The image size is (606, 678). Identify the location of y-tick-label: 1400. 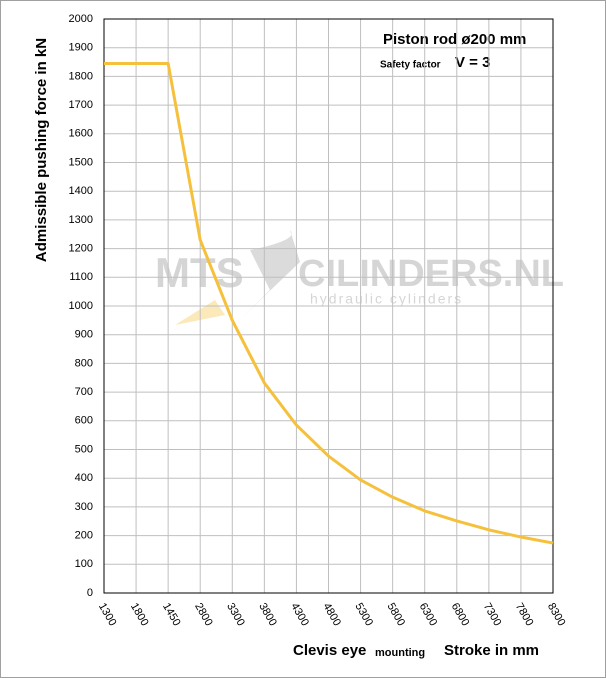
(81, 191).